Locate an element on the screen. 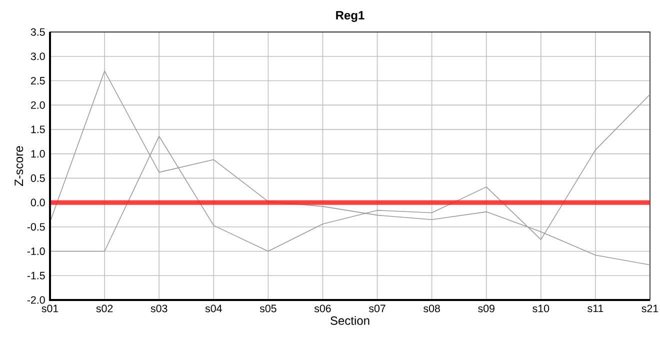 The image size is (660, 360). x-tick-label: s03 is located at coordinates (159, 308).